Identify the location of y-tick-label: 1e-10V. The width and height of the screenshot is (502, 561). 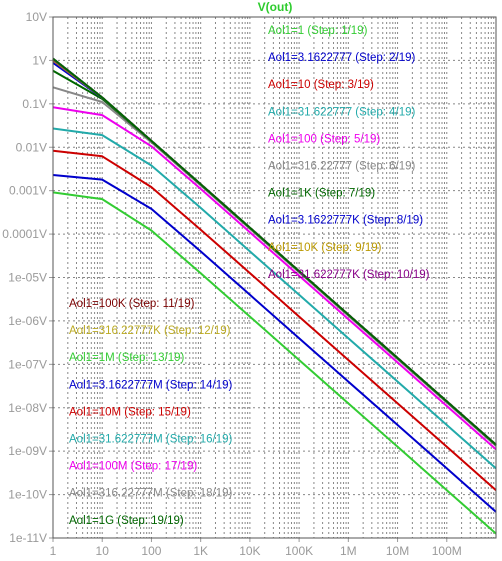
(27, 495).